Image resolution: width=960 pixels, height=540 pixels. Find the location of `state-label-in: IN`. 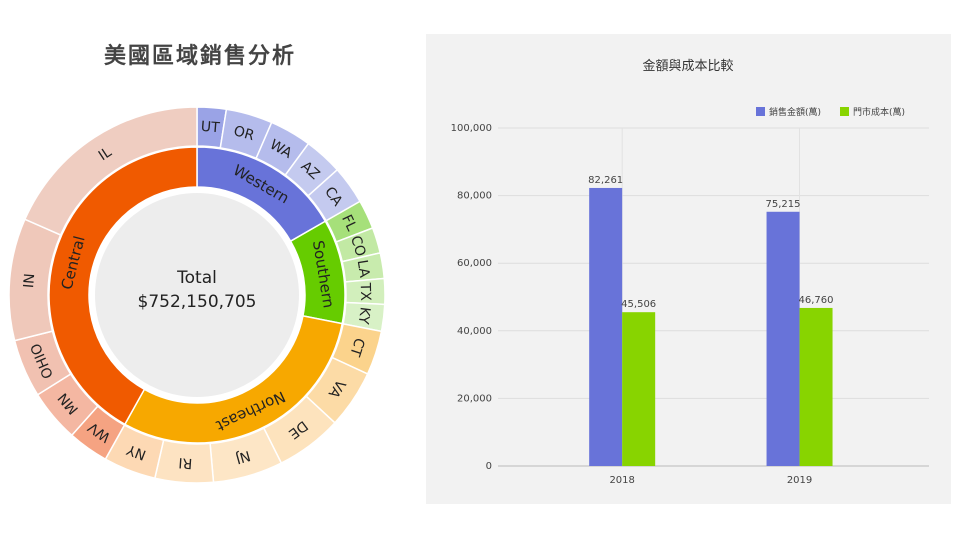

state-label-in: IN is located at coordinates (29, 281).